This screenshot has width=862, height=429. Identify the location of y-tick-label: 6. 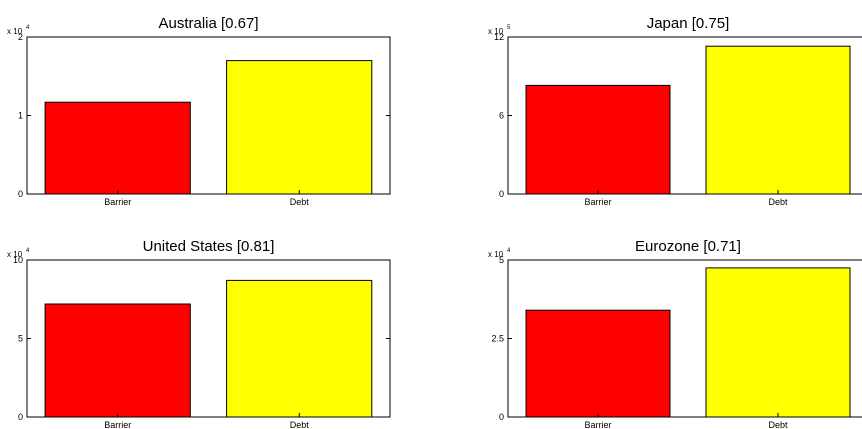
(501, 116).